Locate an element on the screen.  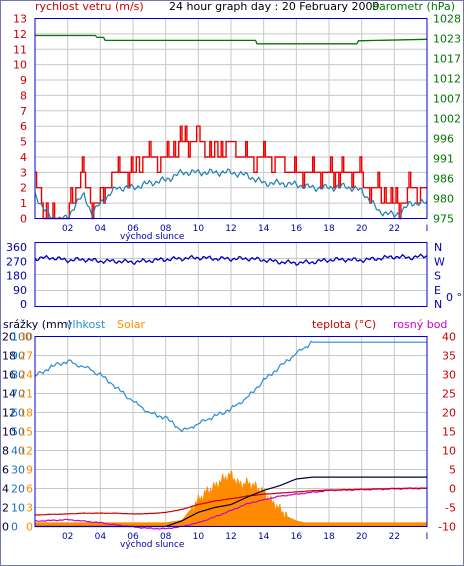
precip-tick-label: 12 is located at coordinates (9, 413).